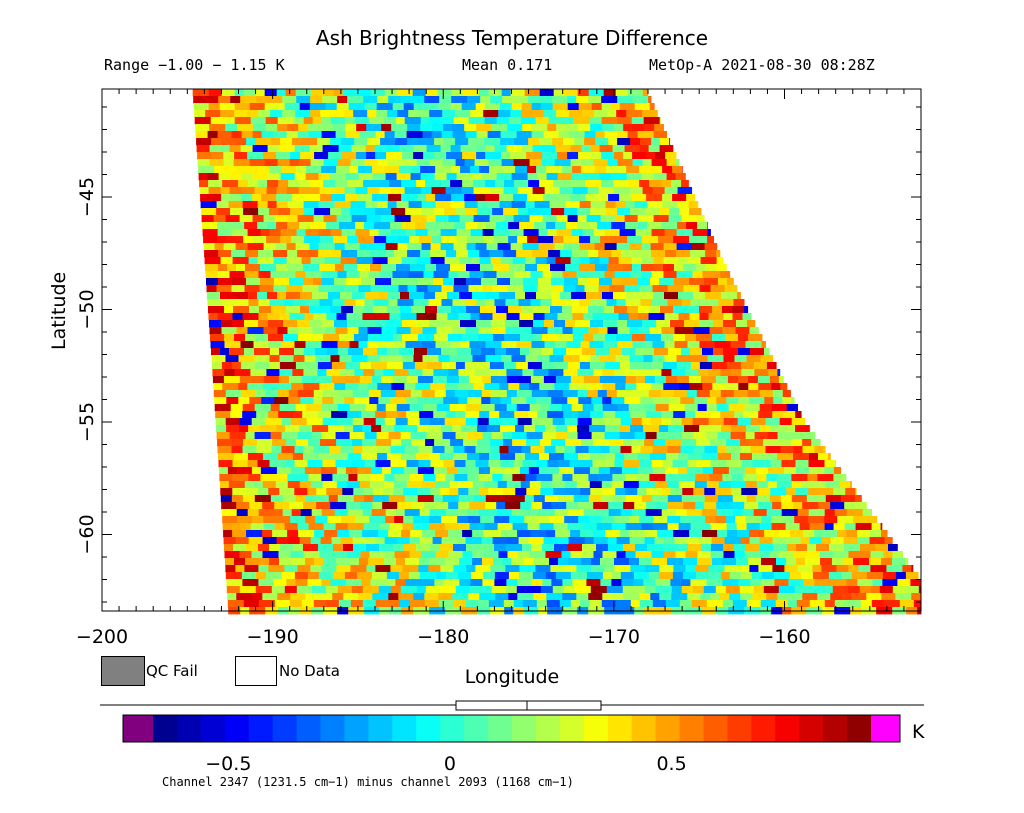  I want to click on colorbar-segment, so click(787, 728).